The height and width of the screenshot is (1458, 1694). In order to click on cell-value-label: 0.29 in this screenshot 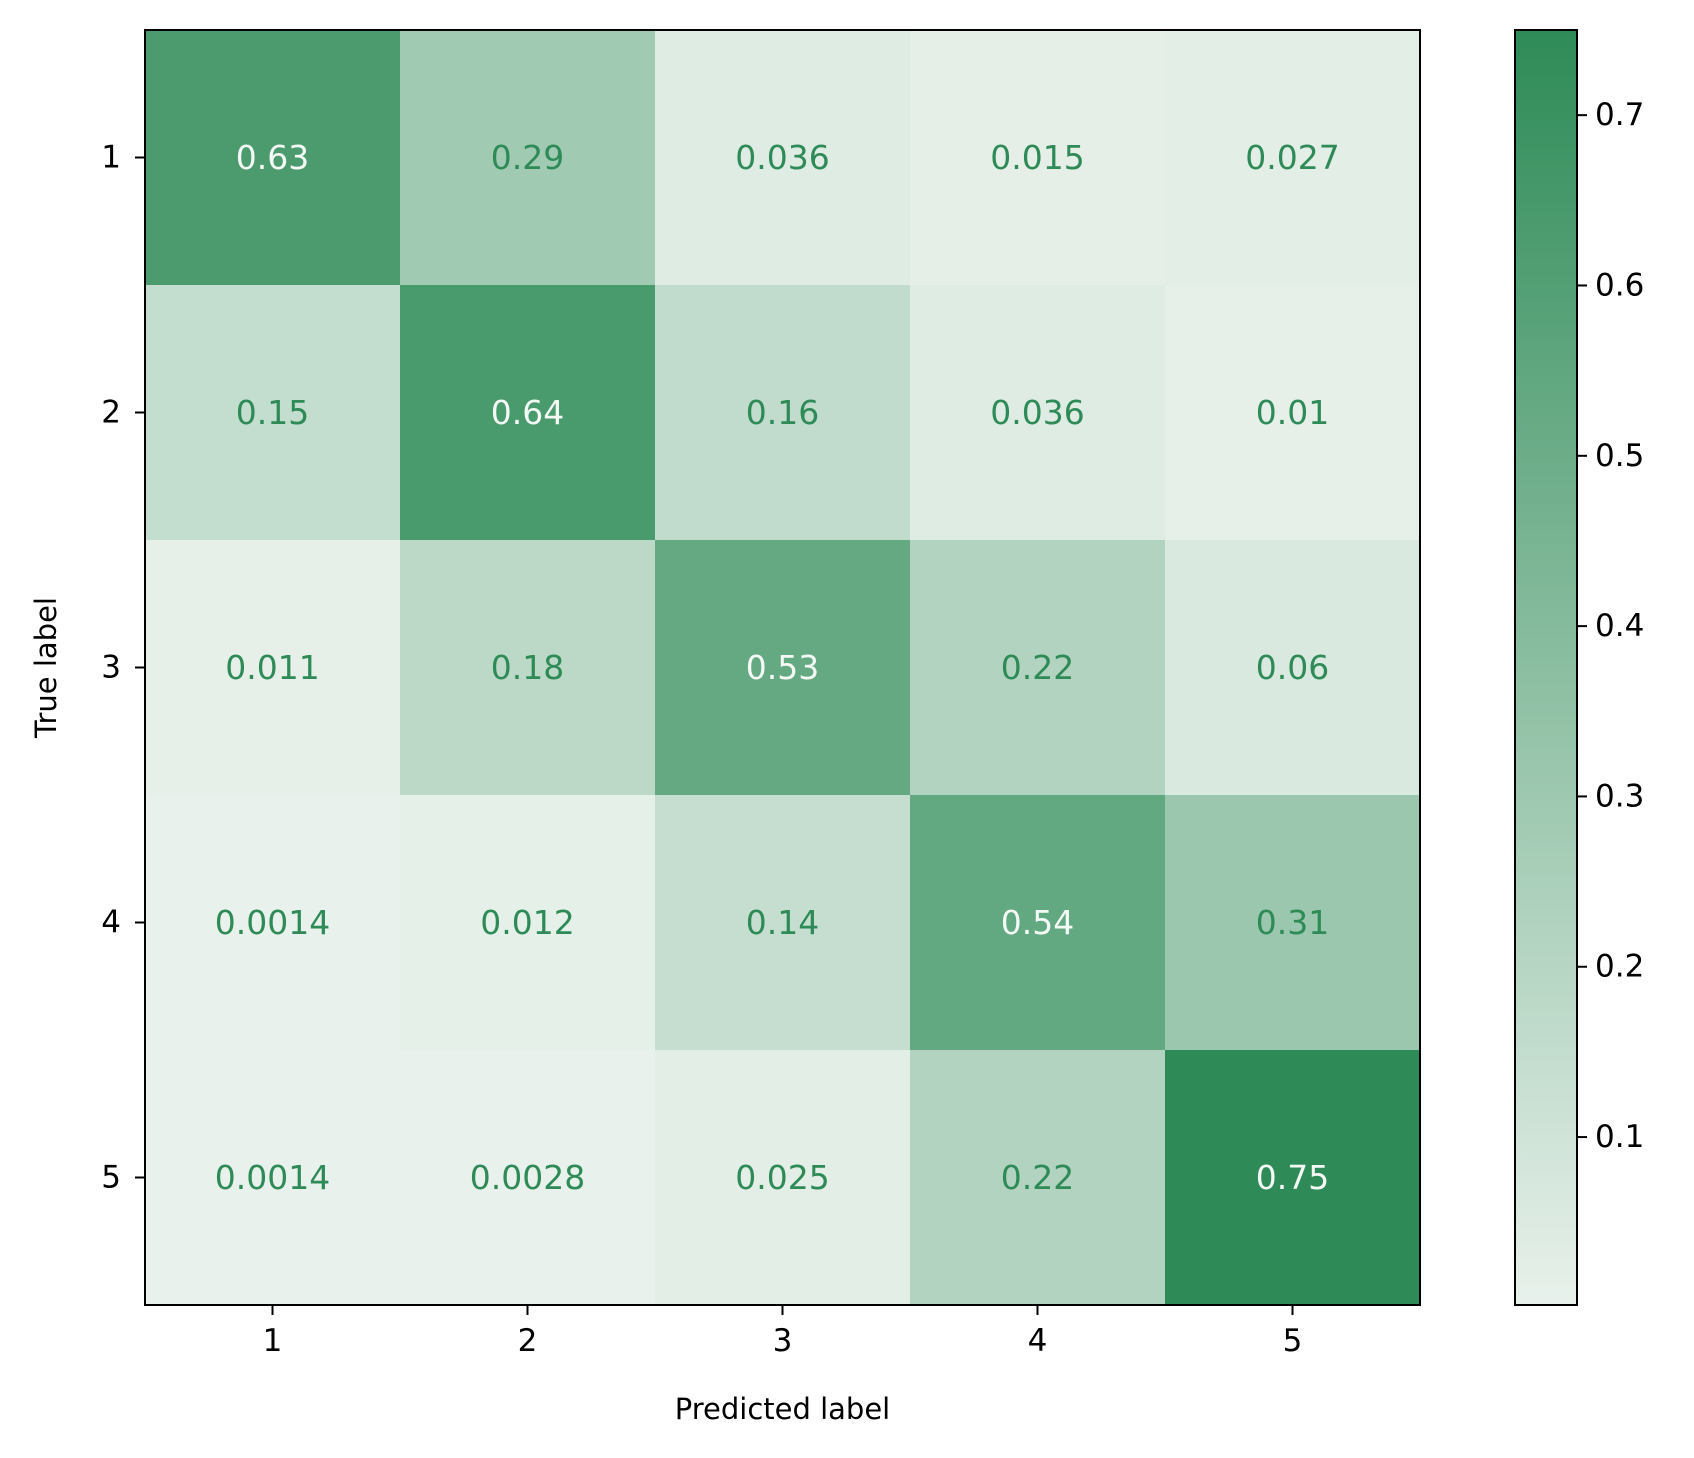, I will do `click(527, 157)`.